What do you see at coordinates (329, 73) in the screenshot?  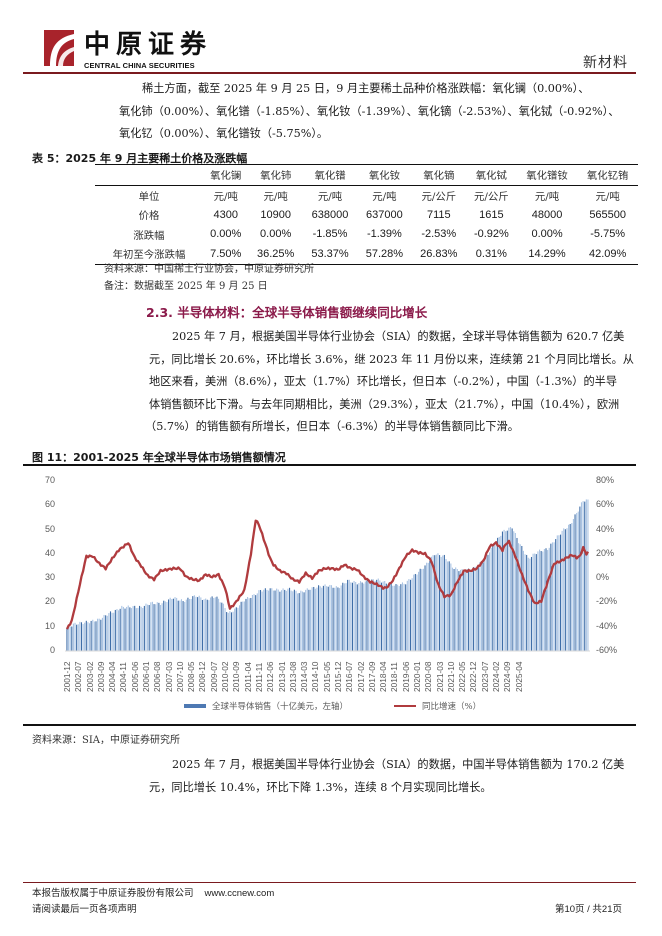 I see `header-divider` at bounding box center [329, 73].